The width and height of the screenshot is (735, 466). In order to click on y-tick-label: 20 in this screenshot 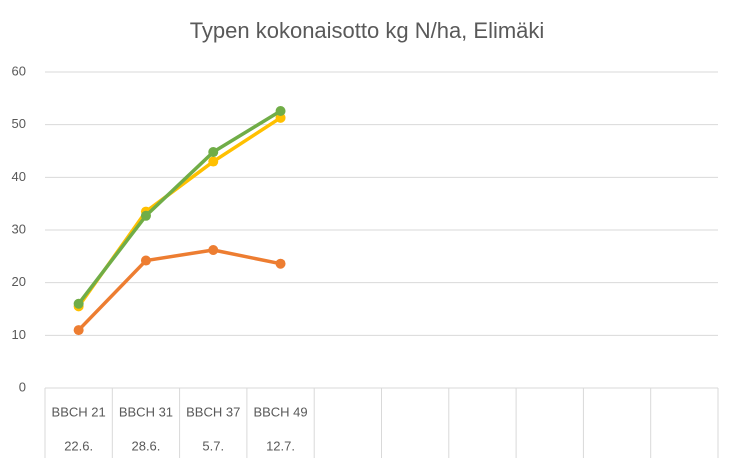, I will do `click(19, 281)`.